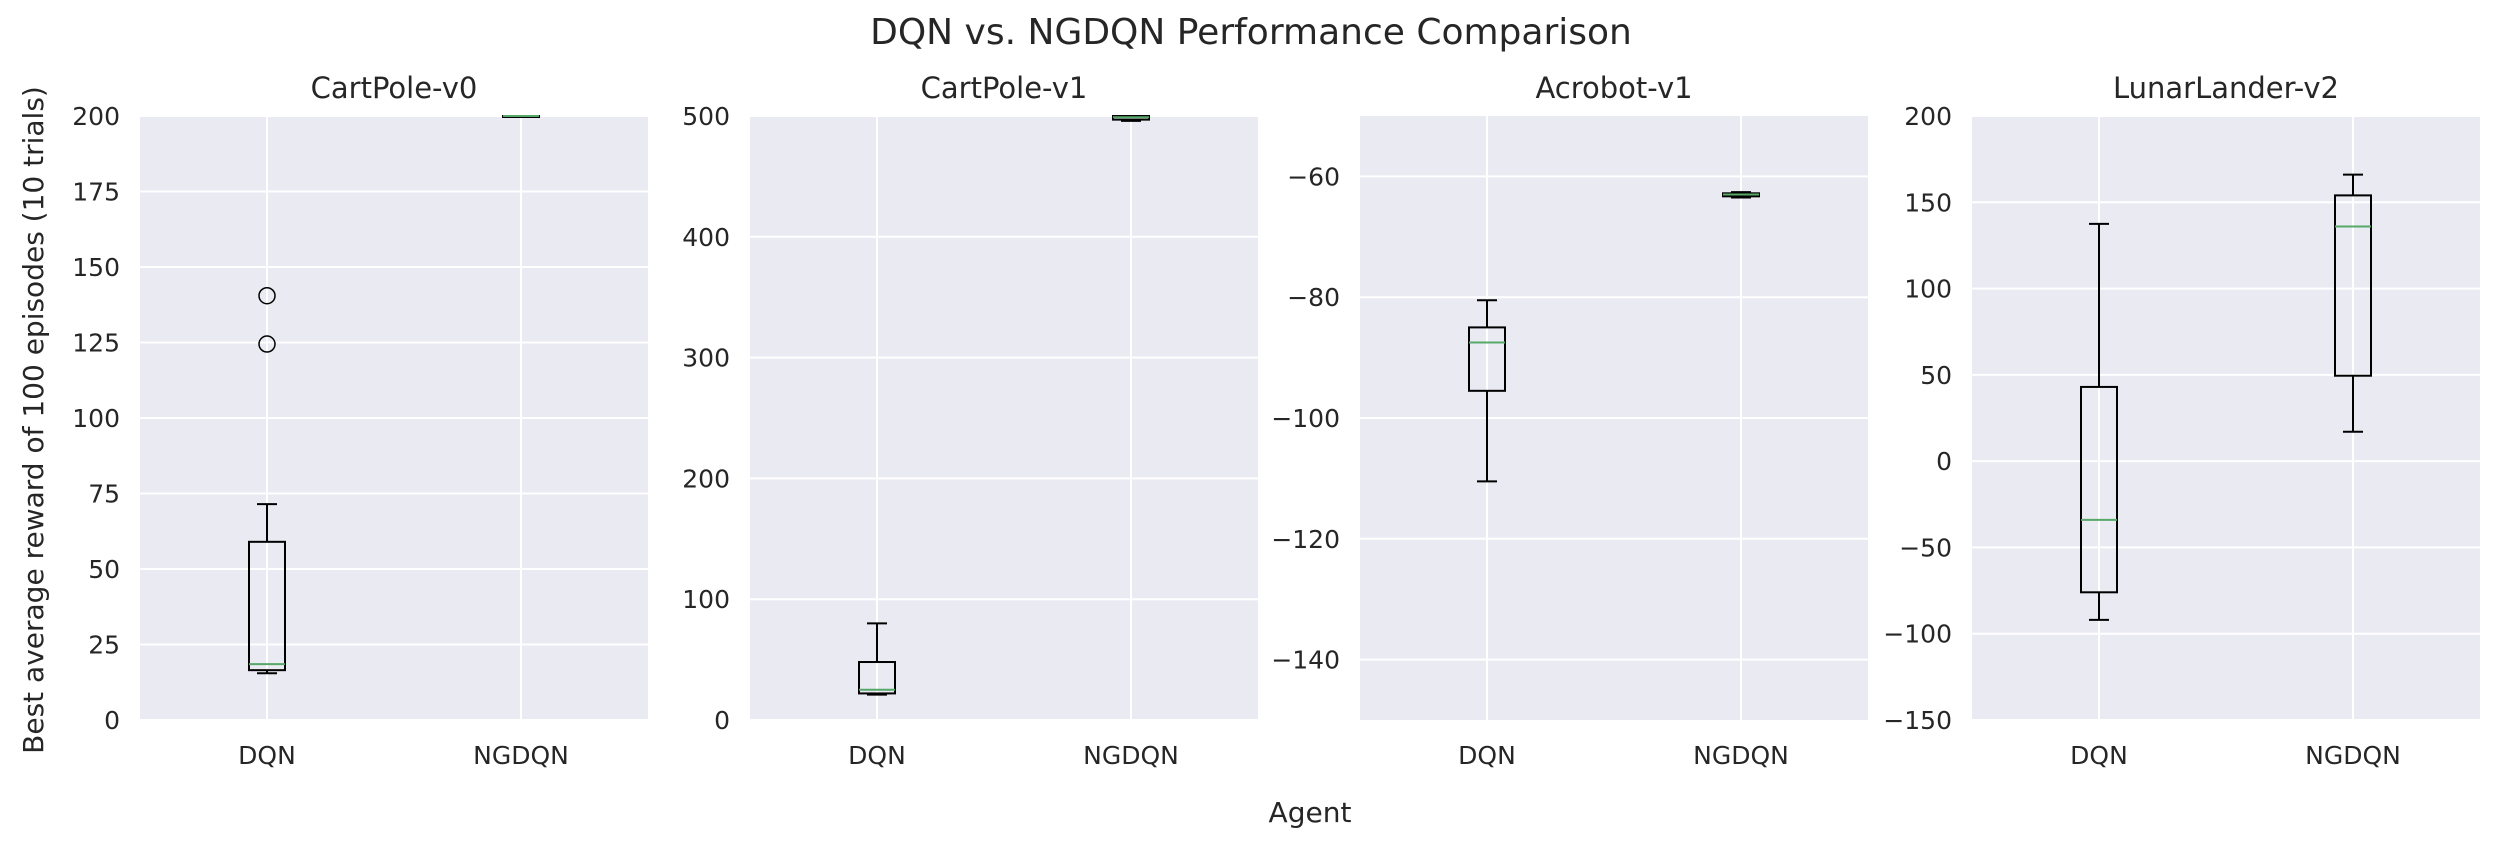 The image size is (2504, 847). Describe the element at coordinates (104, 494) in the screenshot. I see `y-tick-label: 75` at that location.